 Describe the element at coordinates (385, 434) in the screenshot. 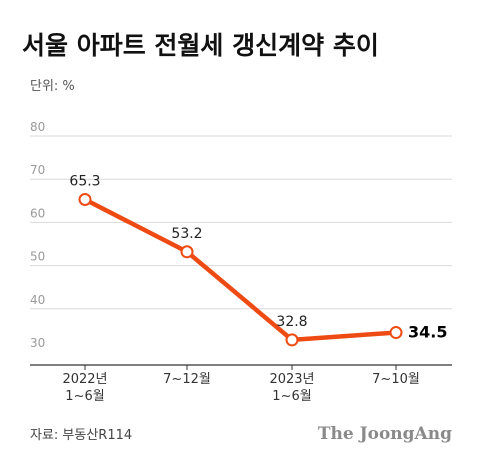

I see `brand-logo: The JoongAng` at that location.